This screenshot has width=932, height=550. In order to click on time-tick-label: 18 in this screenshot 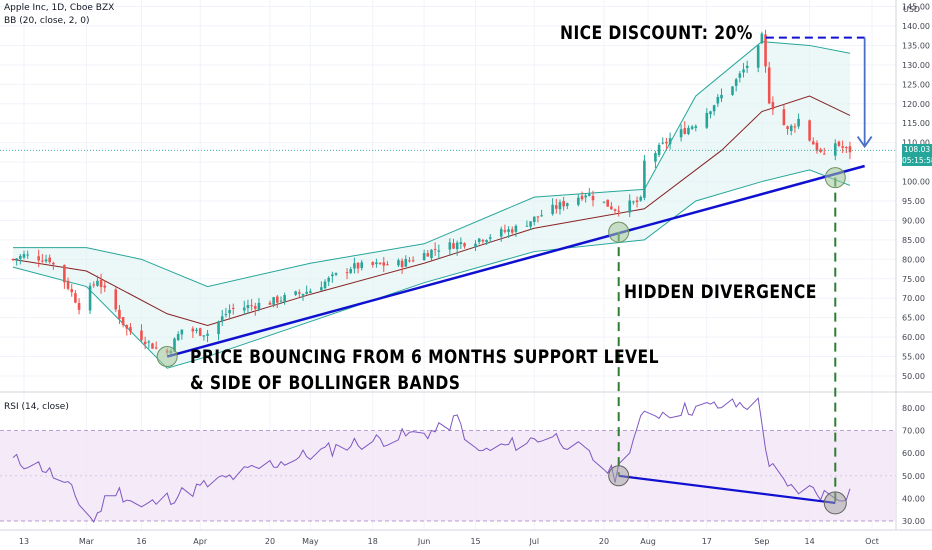, I will do `click(373, 541)`.